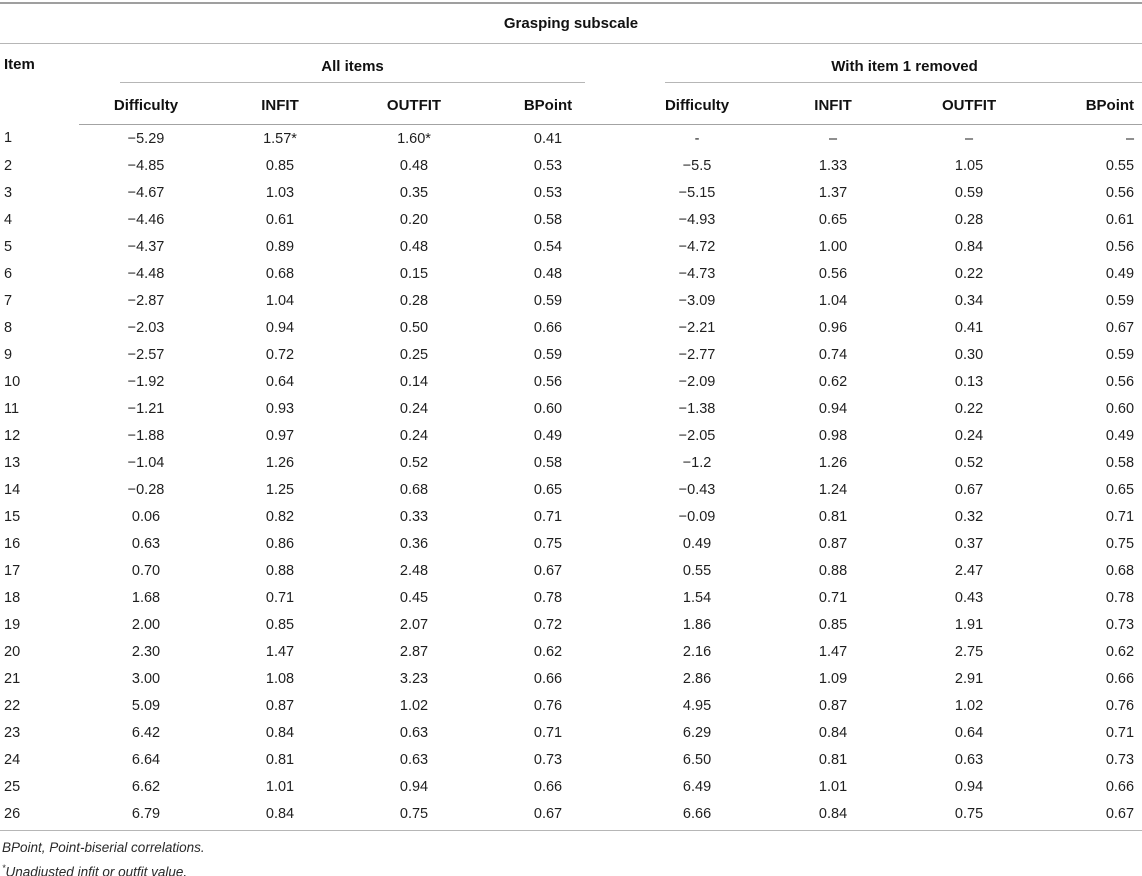 The height and width of the screenshot is (876, 1142). I want to click on all-infit-cell: 0.61, so click(280, 219).